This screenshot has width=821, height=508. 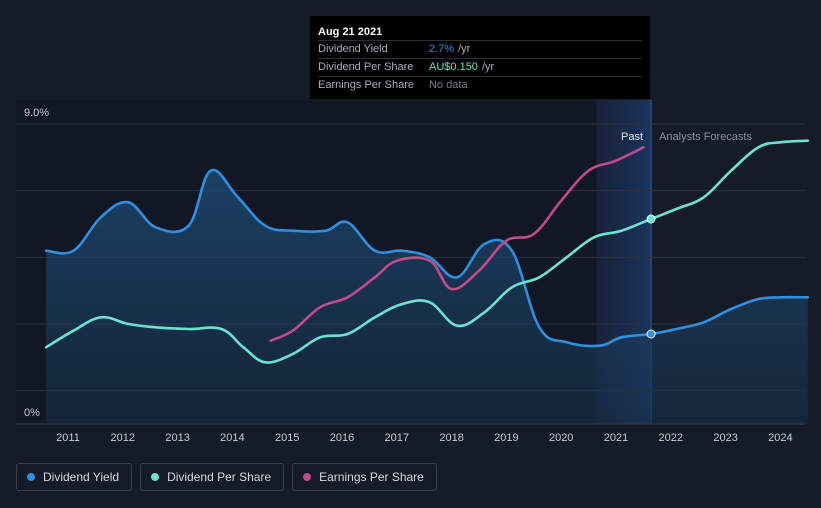 I want to click on x-tick-label: 2013, so click(x=177, y=438).